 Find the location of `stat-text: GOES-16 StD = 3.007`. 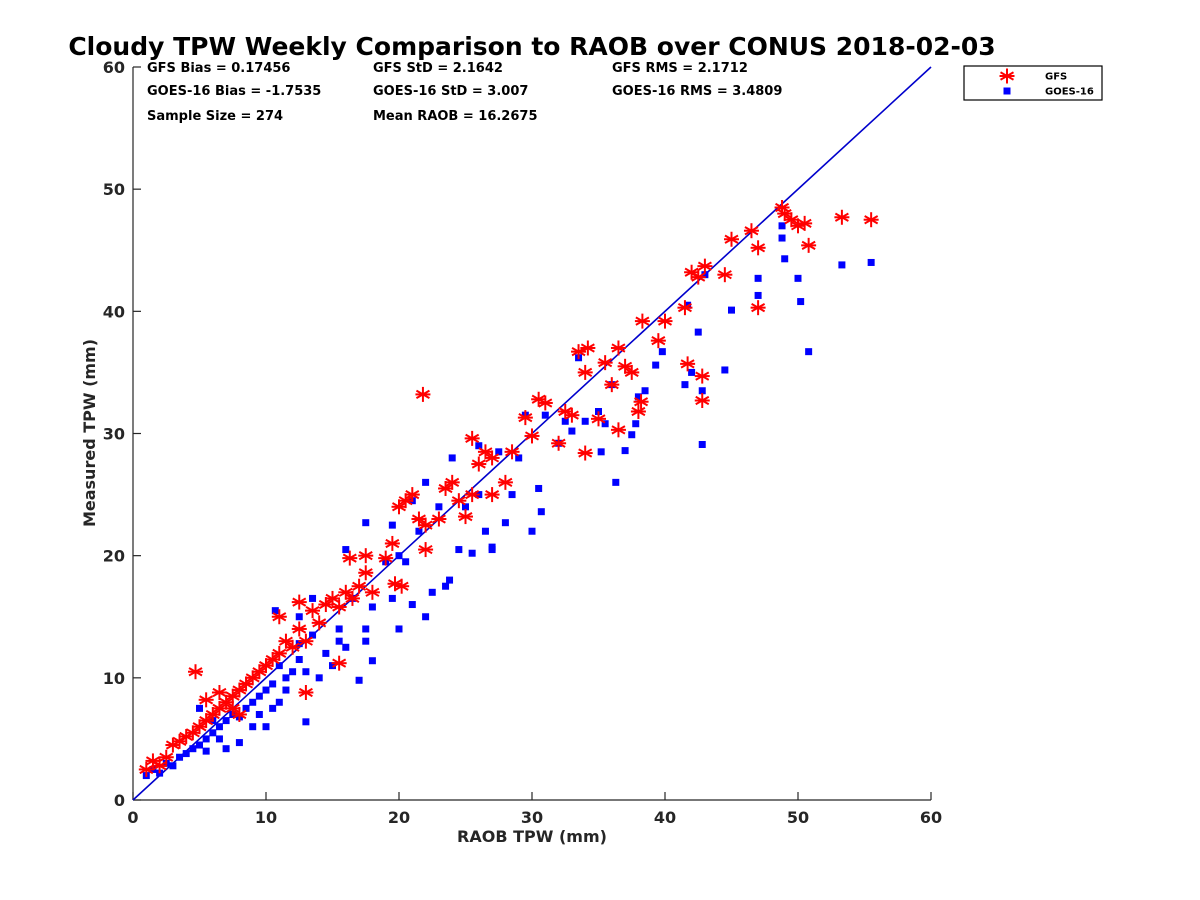

stat-text: GOES-16 StD = 3.007 is located at coordinates (450, 91).